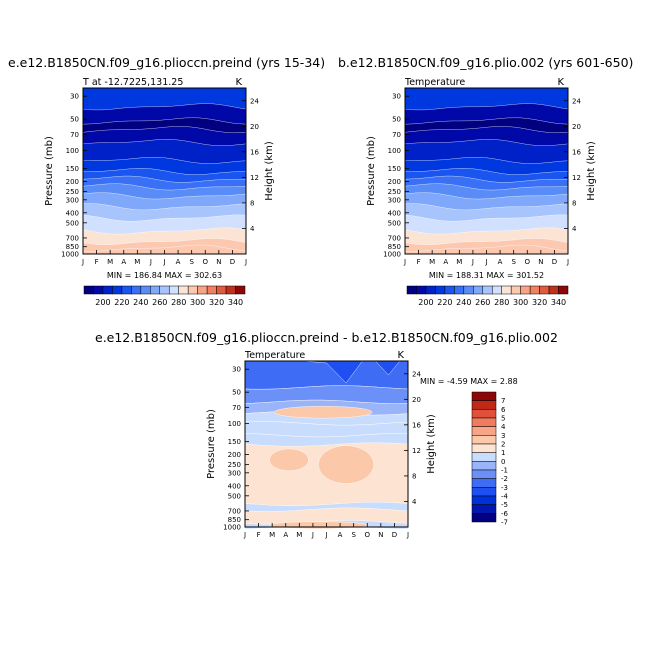  I want to click on colorbar-label: -7, so click(504, 523).